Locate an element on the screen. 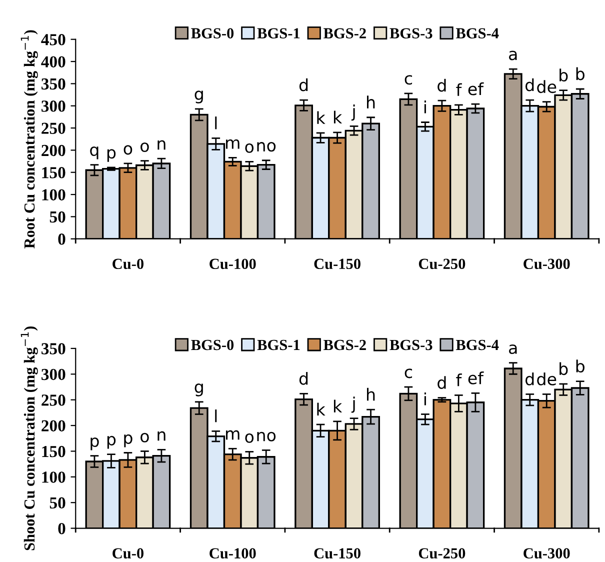  y-tick-label: 450 is located at coordinates (53, 40).